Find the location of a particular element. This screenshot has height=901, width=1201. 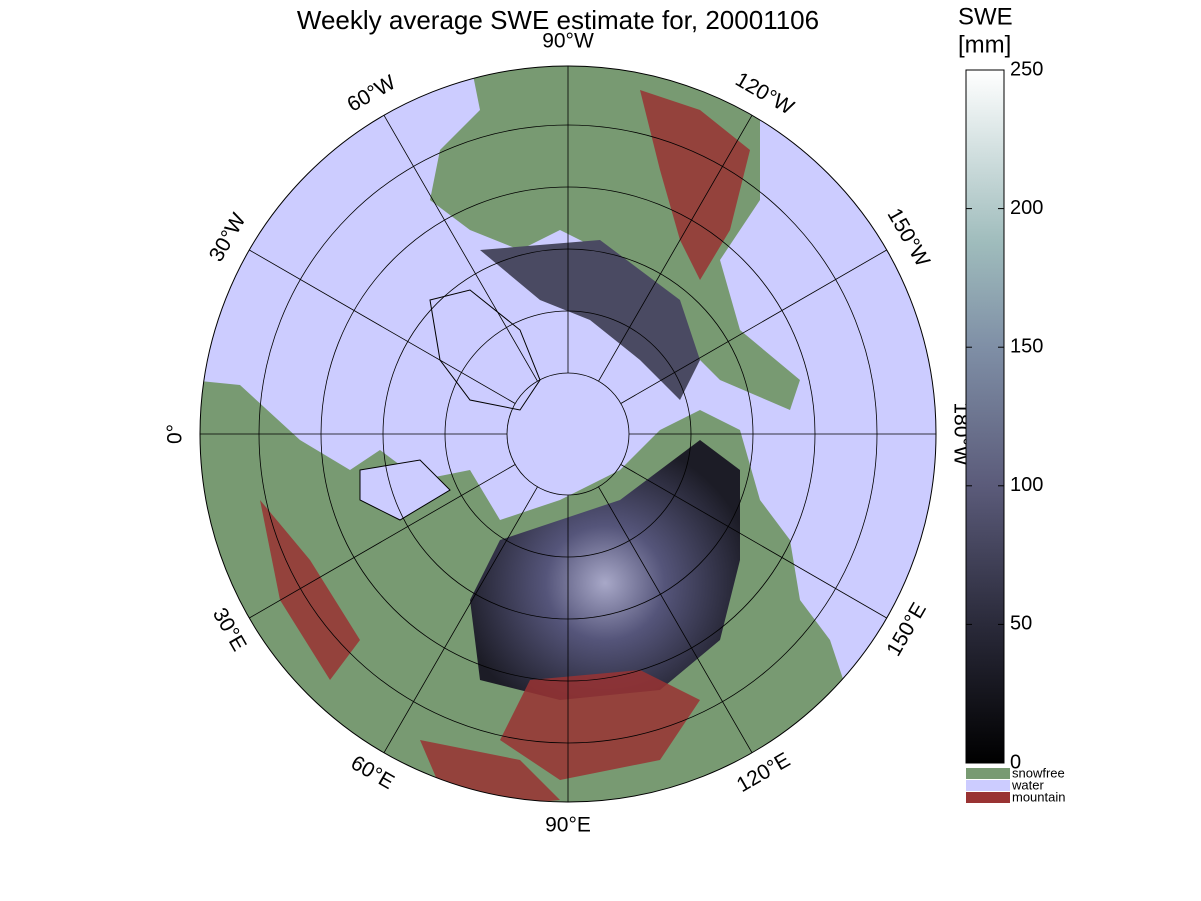

longitude-label: 30°E is located at coordinates (229, 629).